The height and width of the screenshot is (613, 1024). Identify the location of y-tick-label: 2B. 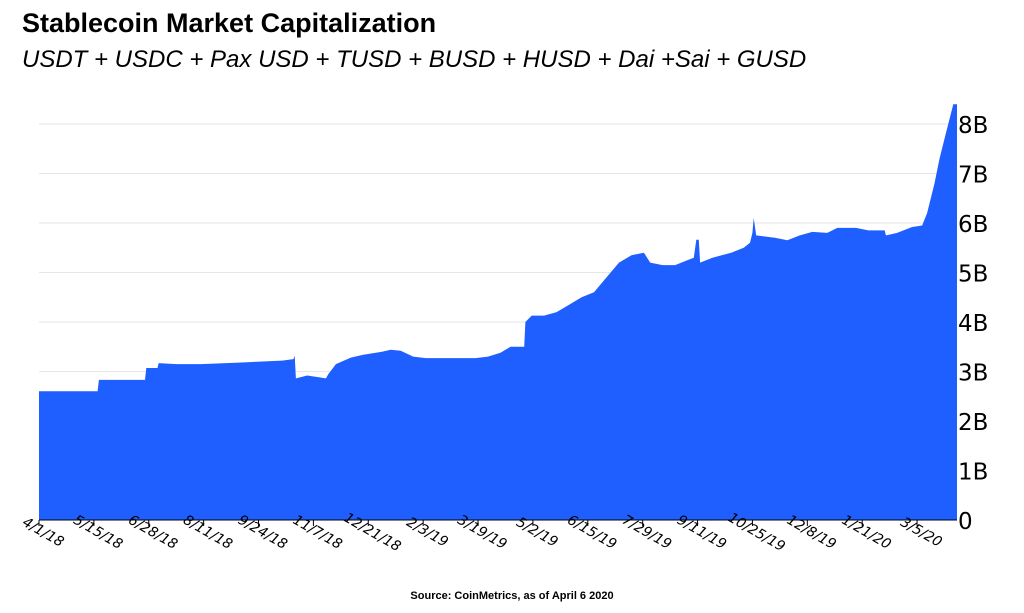
(973, 423).